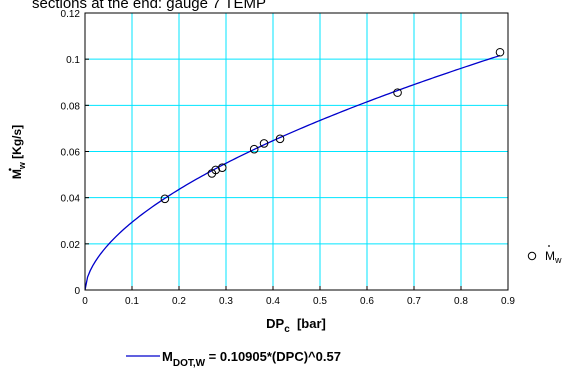  Describe the element at coordinates (71, 199) in the screenshot. I see `y-tick-label: 0.04` at that location.